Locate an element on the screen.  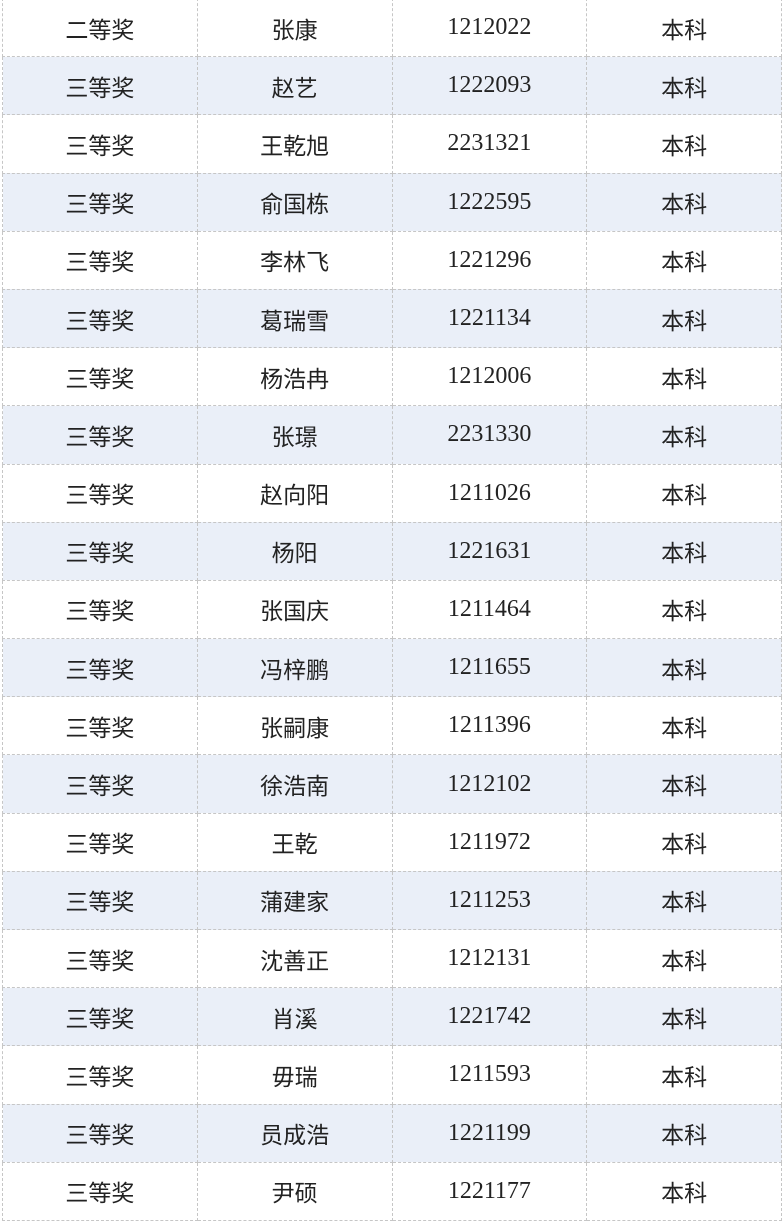
student-id-cell: 1211464 is located at coordinates (489, 609).